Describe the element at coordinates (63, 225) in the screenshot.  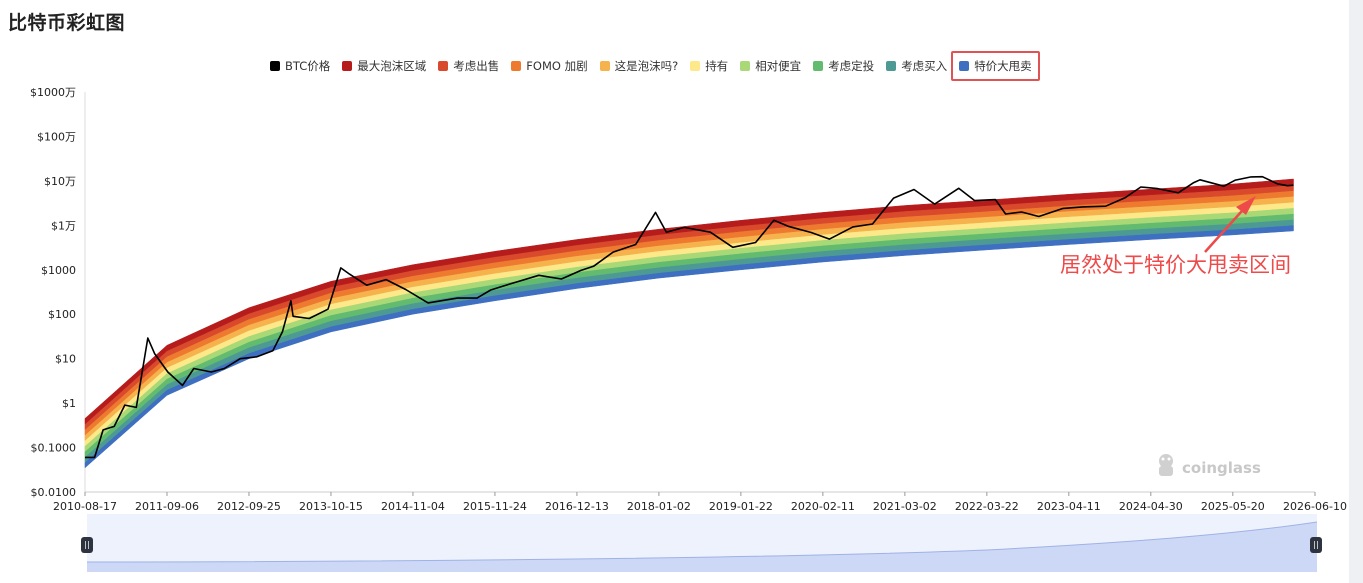
I see `y-tick-label: $1万` at that location.